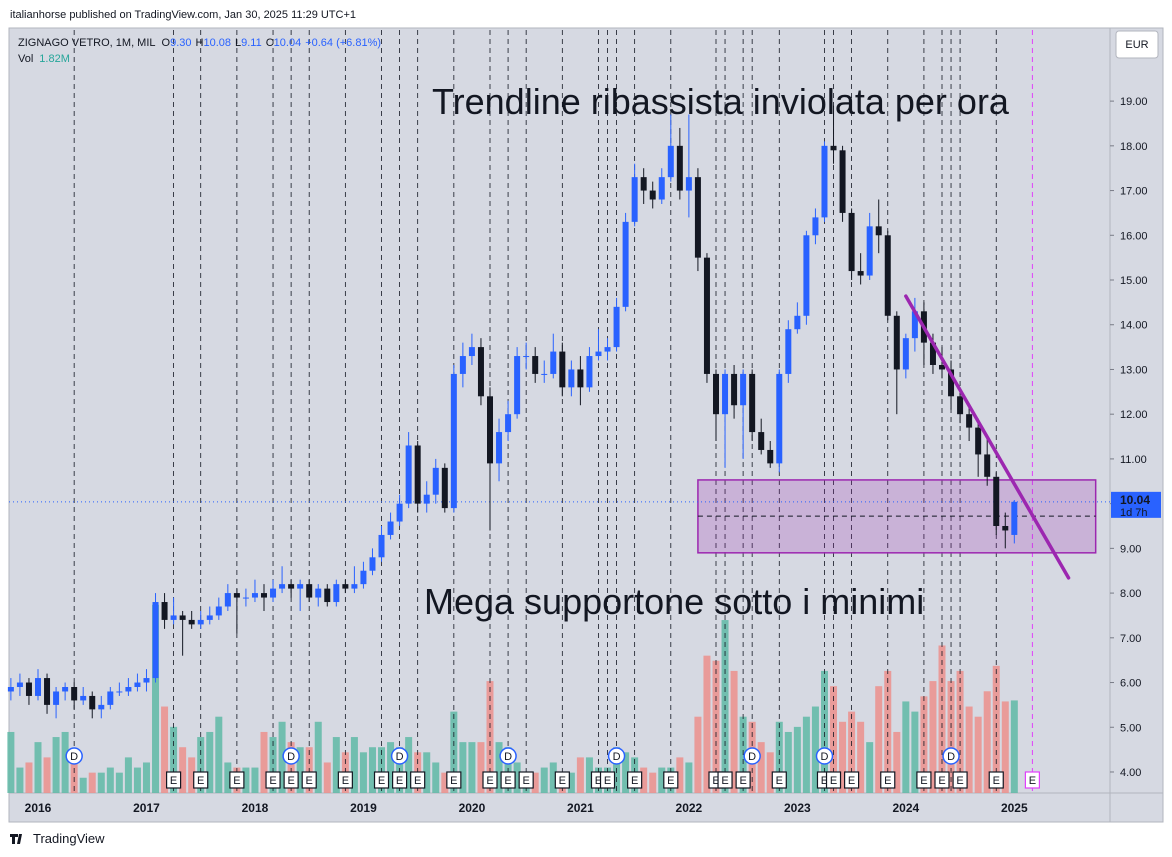 Image resolution: width=1172 pixels, height=857 pixels. What do you see at coordinates (146, 808) in the screenshot?
I see `x-tick-label: 2017` at bounding box center [146, 808].